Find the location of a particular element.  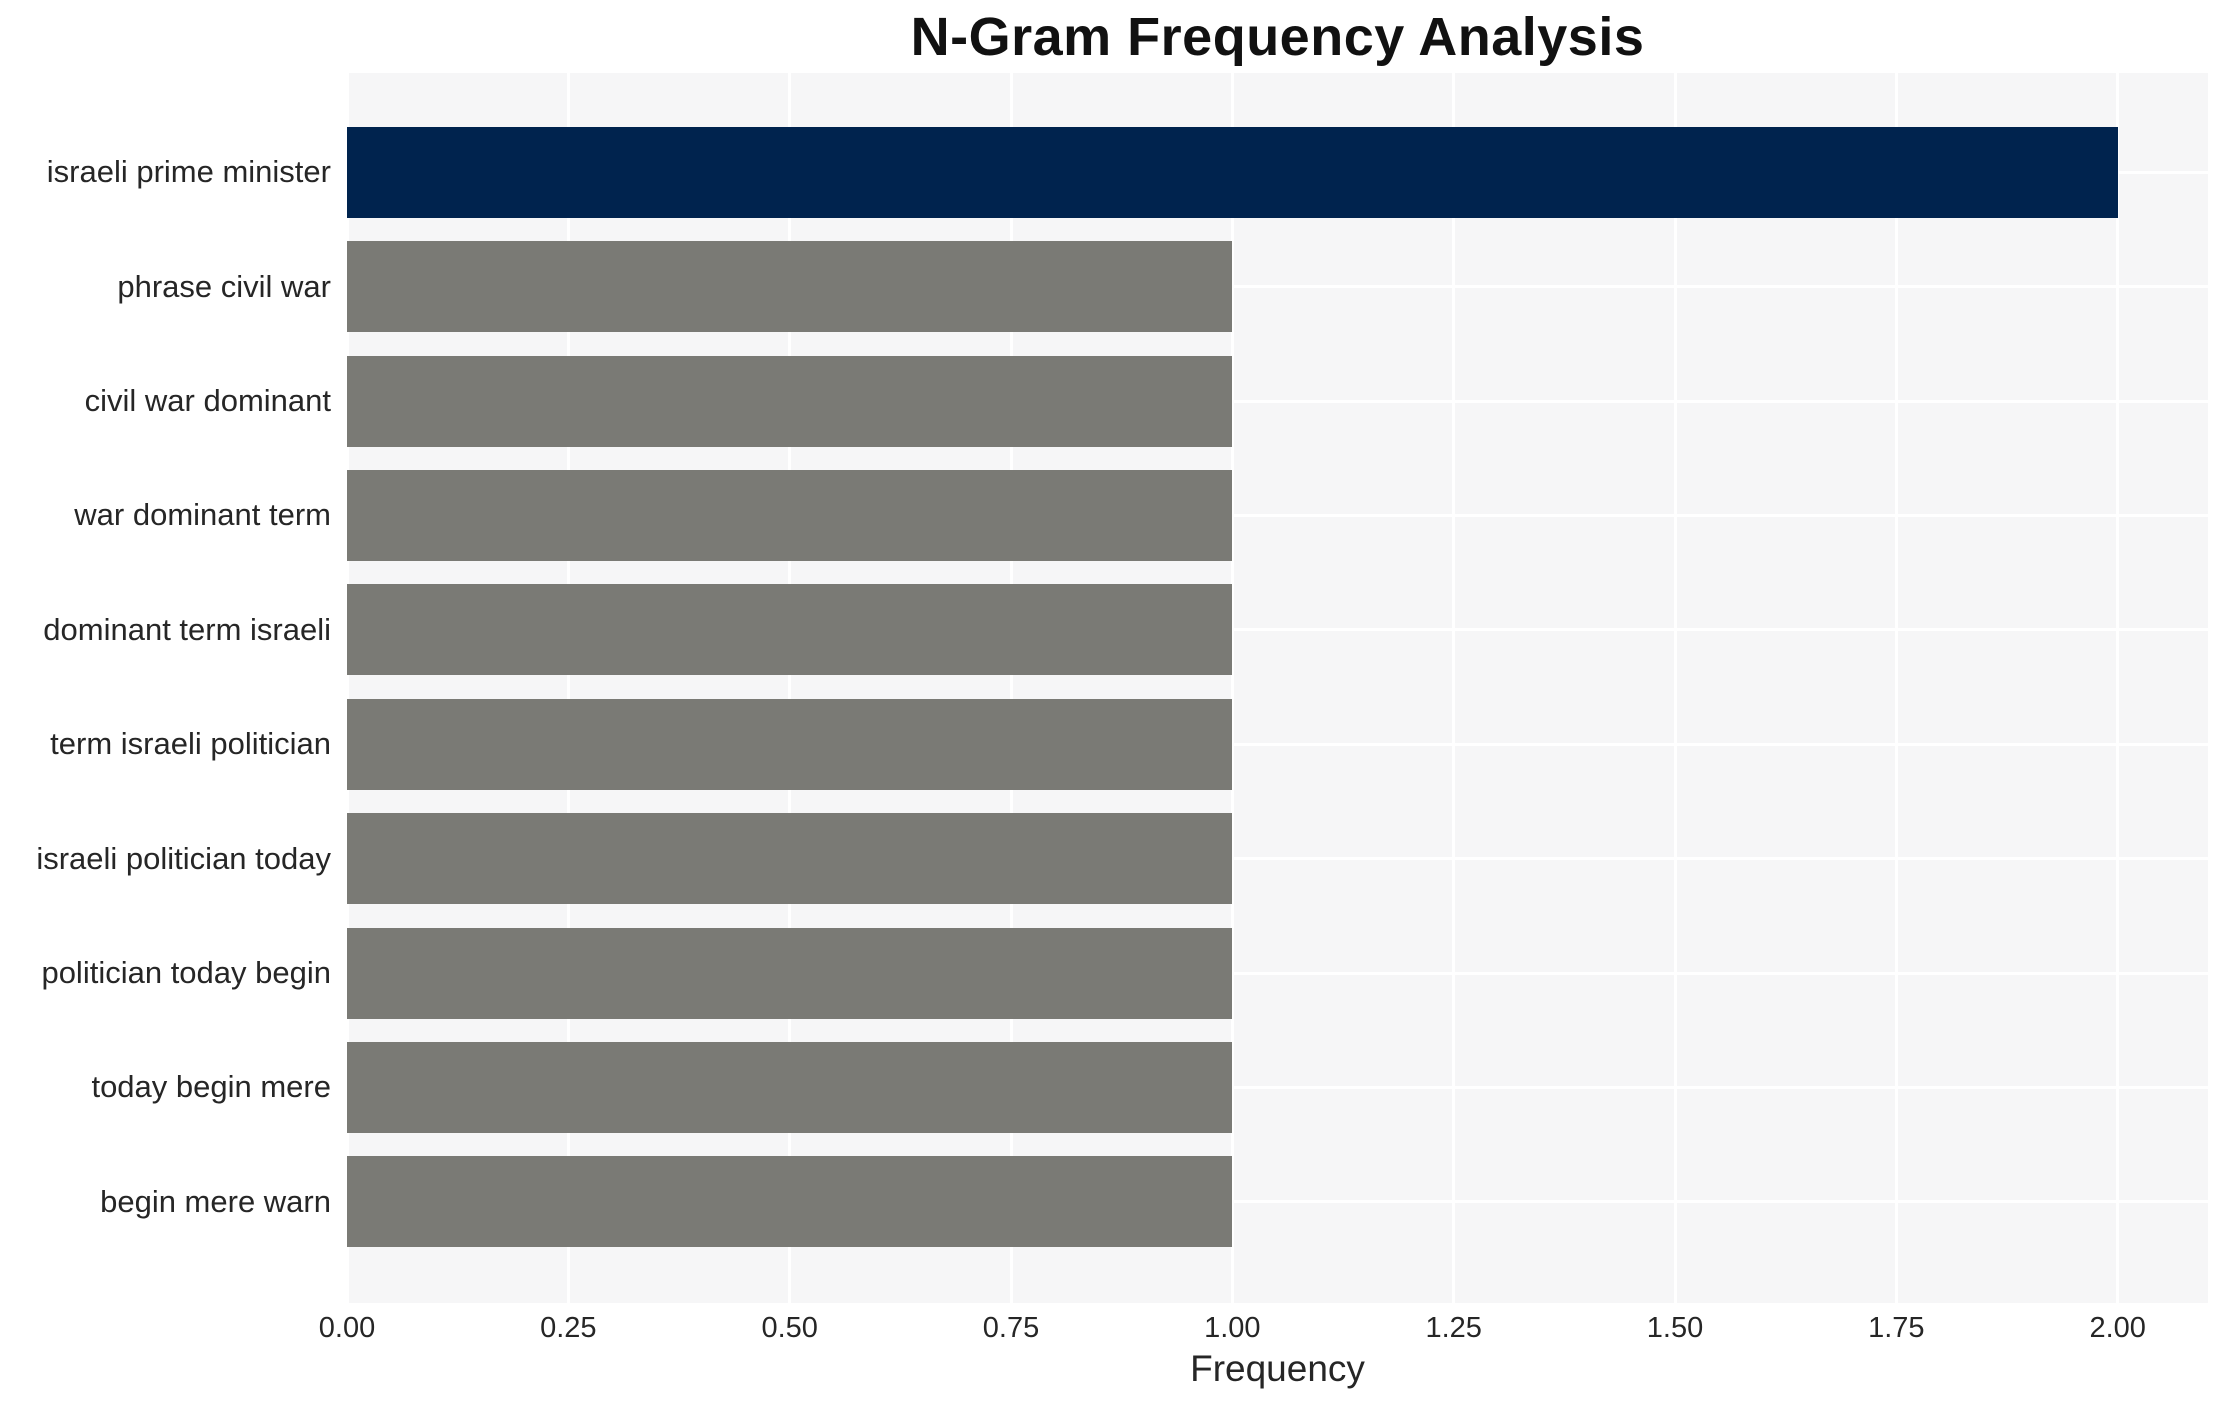

chart-title: N-Gram Frequency Analysis is located at coordinates (1277, 37).